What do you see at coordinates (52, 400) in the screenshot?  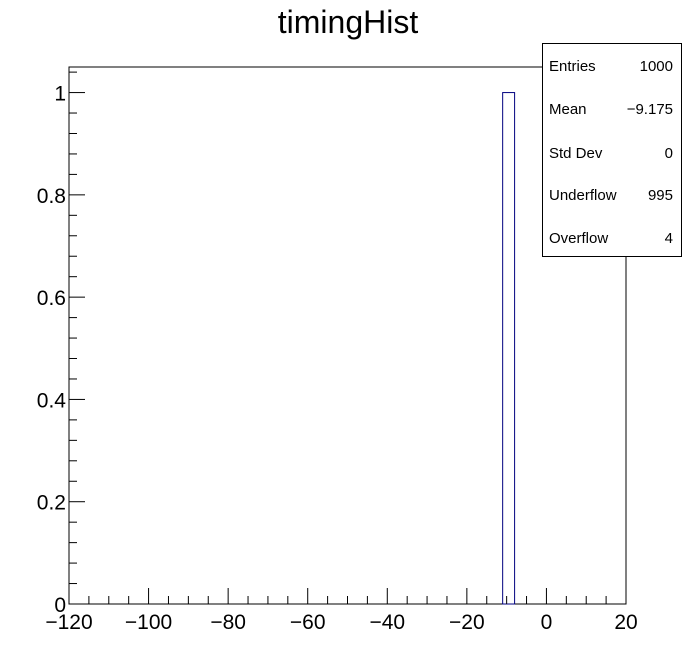 I see `y-tick-label: 0.4` at bounding box center [52, 400].